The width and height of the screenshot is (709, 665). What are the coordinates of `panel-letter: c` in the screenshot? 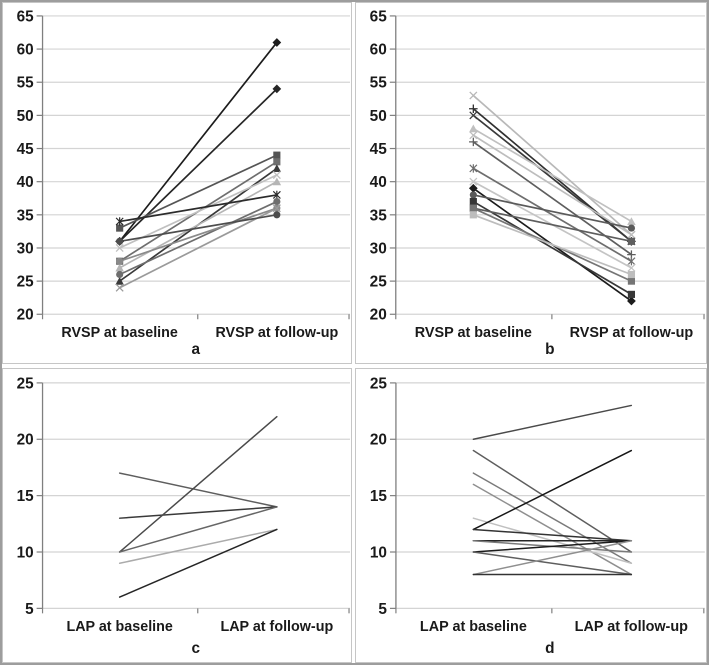 It's located at (196, 648).